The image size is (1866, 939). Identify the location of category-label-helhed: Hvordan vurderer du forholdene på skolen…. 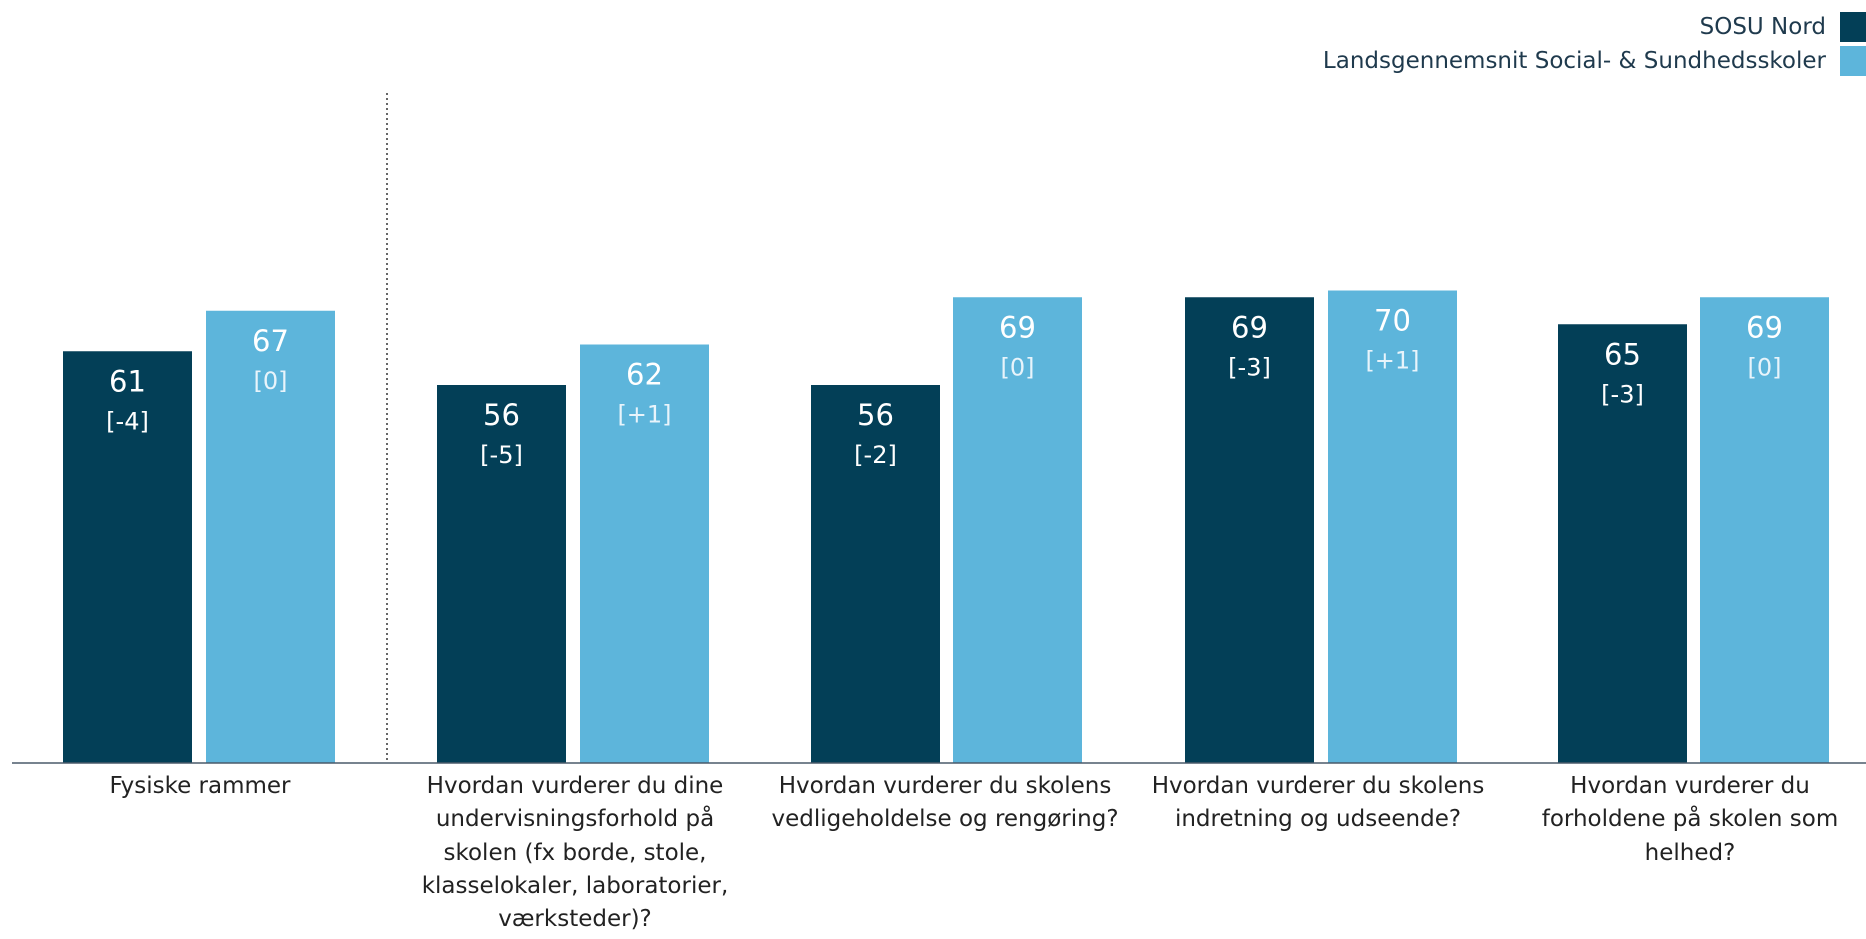
(1690, 819).